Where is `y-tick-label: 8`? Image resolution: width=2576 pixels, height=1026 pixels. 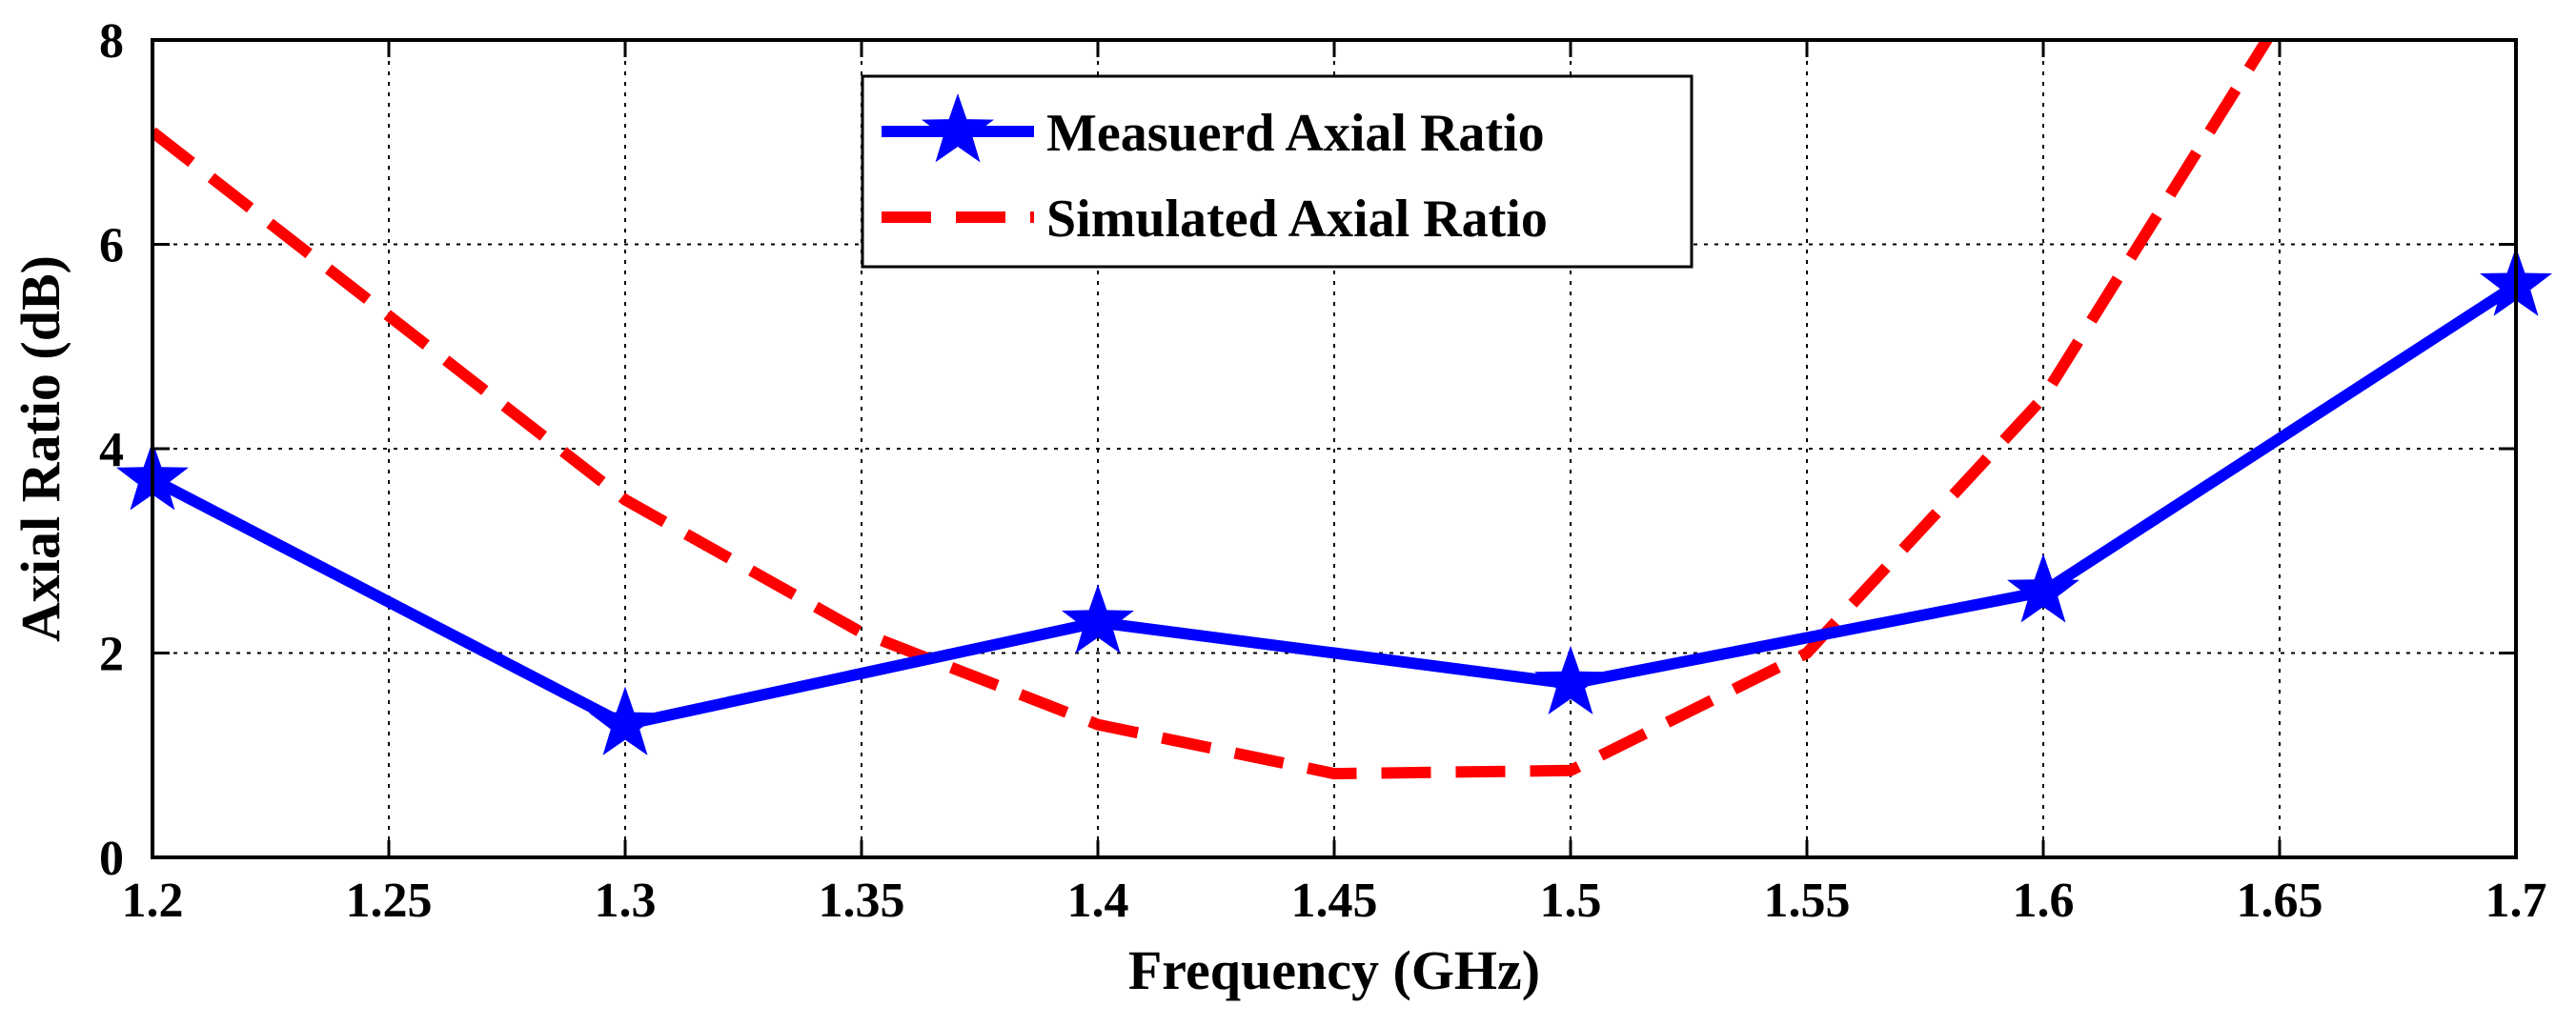
y-tick-label: 8 is located at coordinates (111, 42).